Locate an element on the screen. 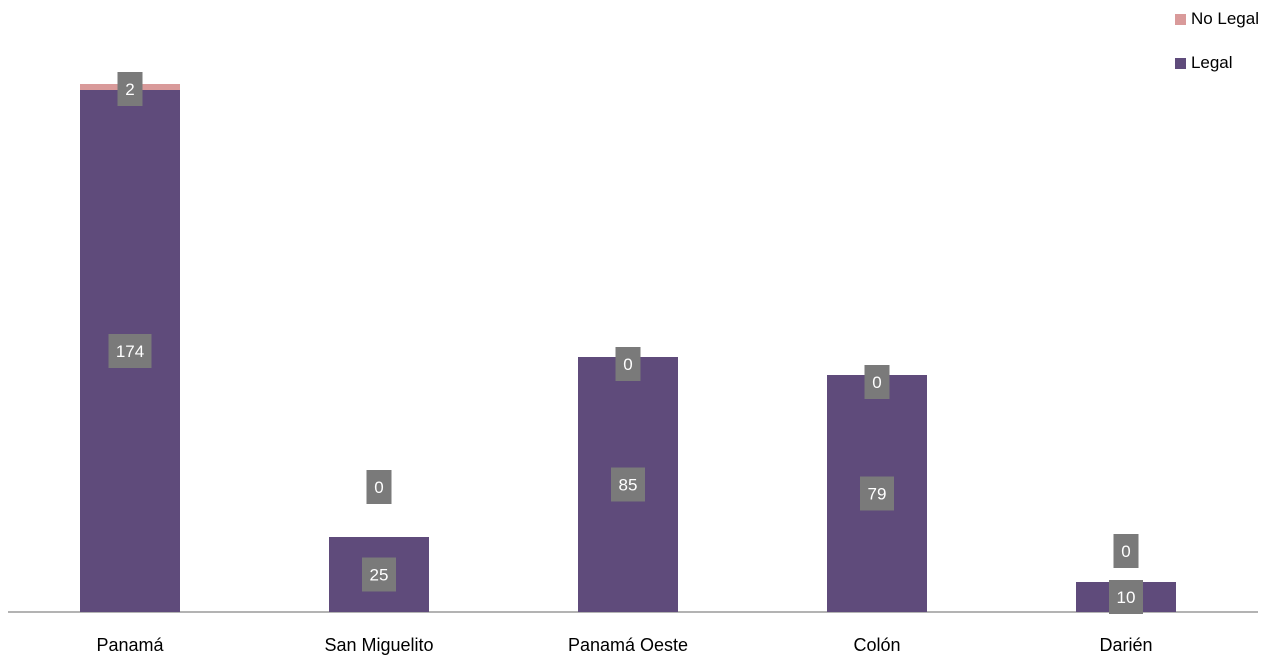  category-label-4: Darién is located at coordinates (1125, 645).